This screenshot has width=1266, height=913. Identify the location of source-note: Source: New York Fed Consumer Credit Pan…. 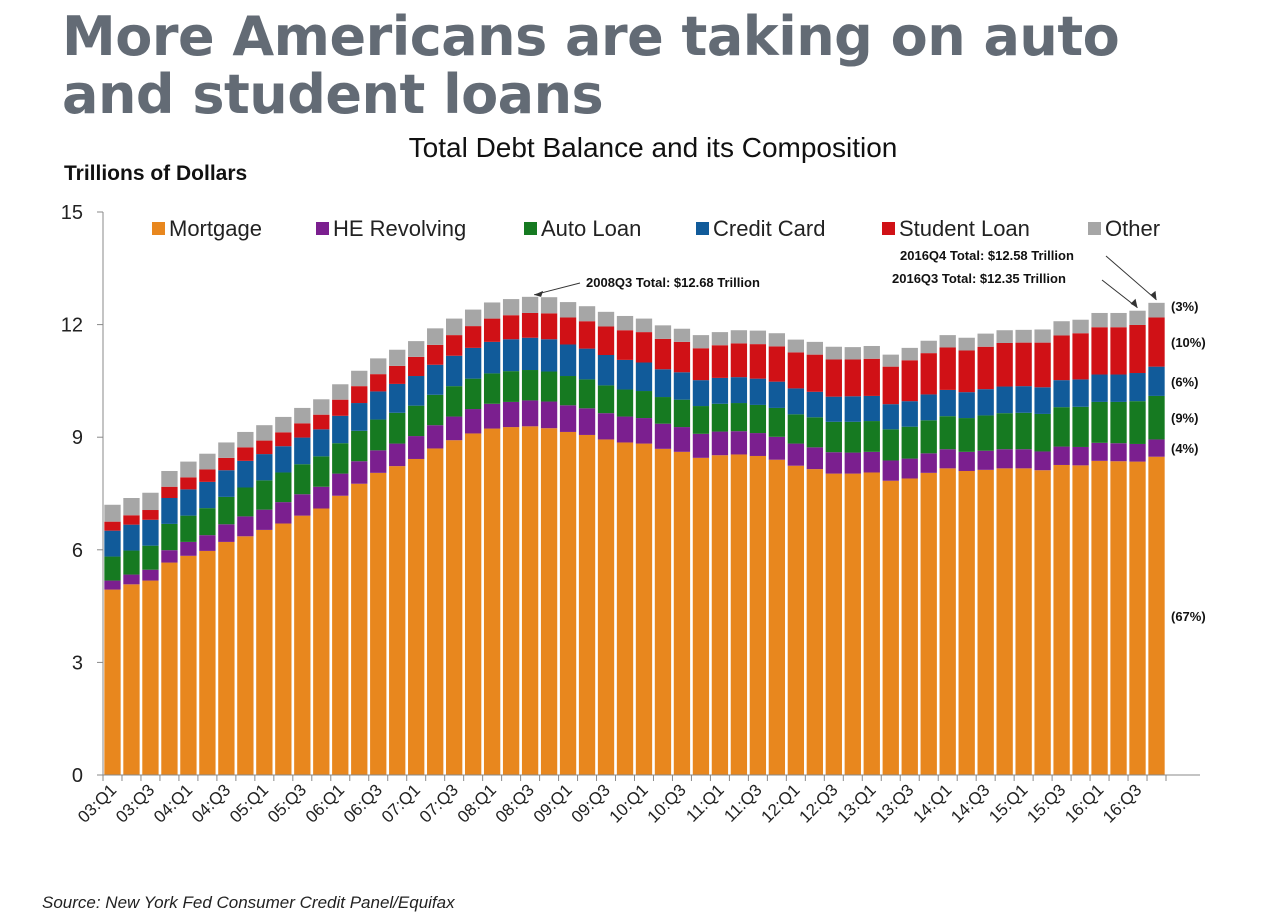
(248, 902).